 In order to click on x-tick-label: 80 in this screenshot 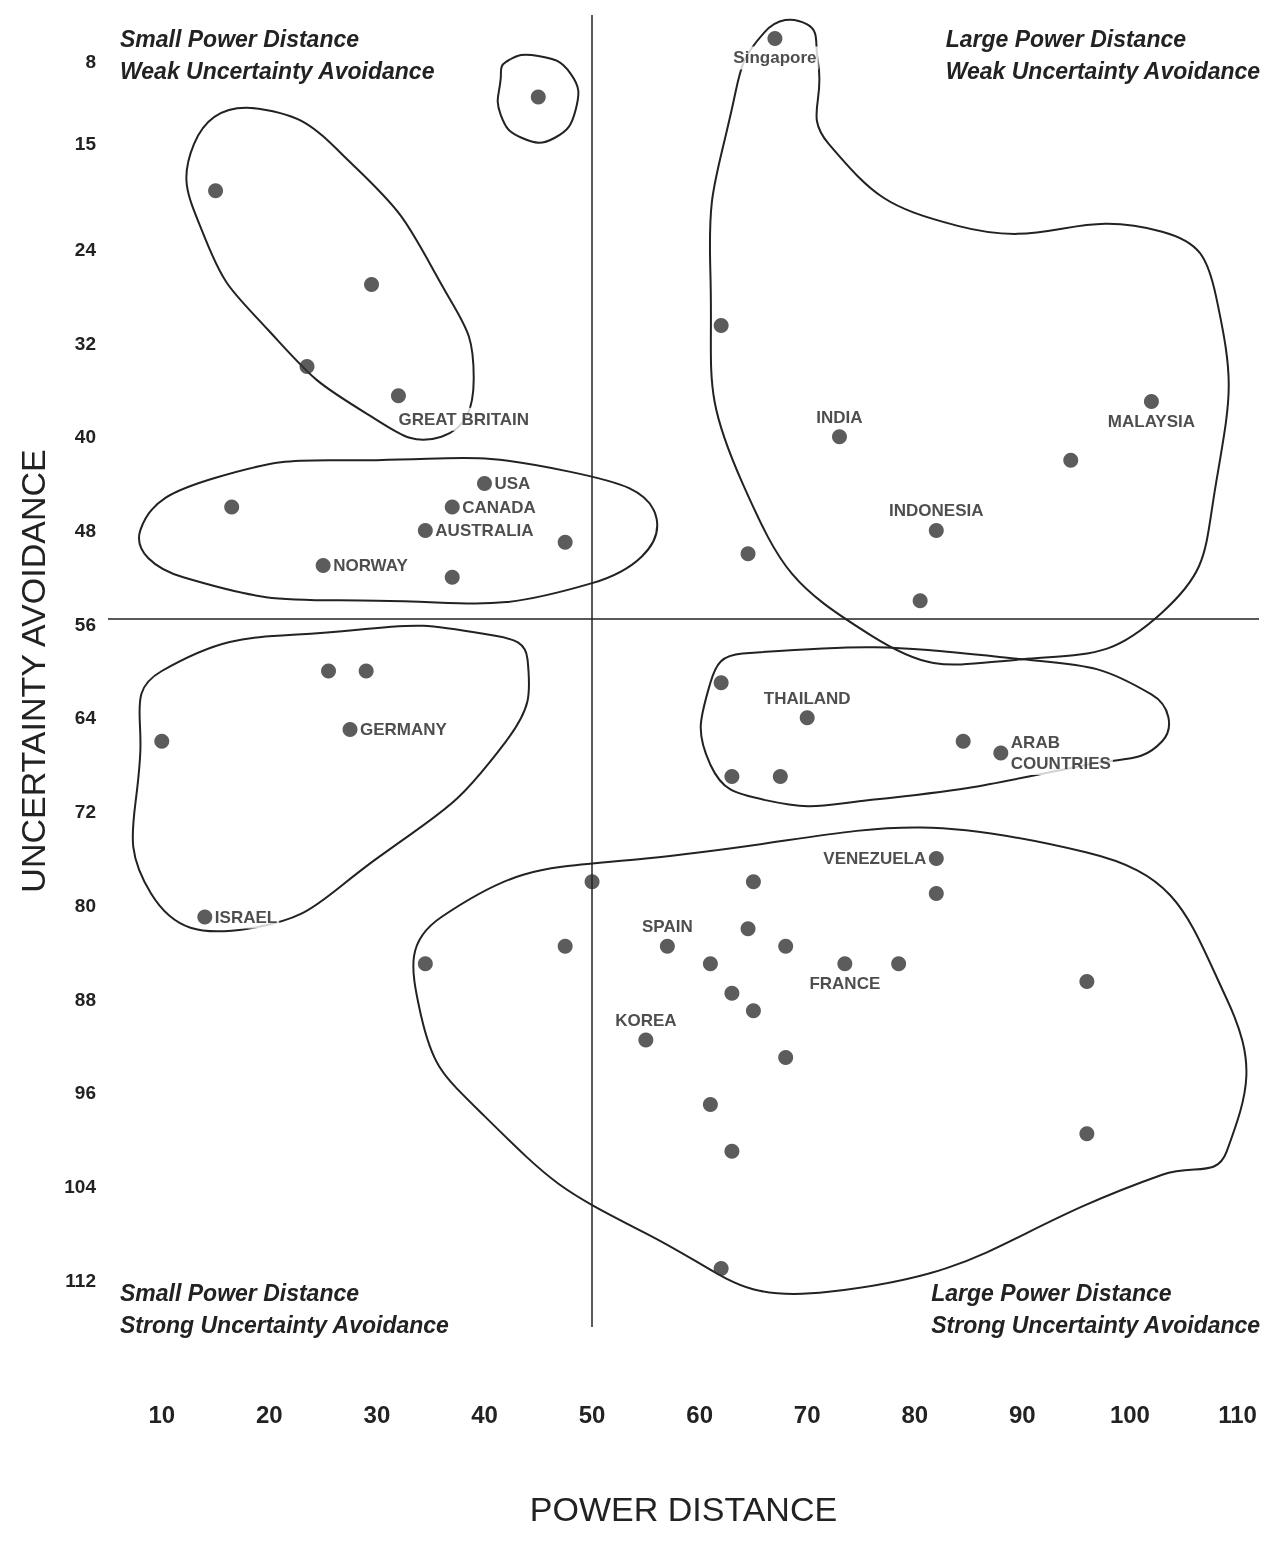, I will do `click(915, 1414)`.